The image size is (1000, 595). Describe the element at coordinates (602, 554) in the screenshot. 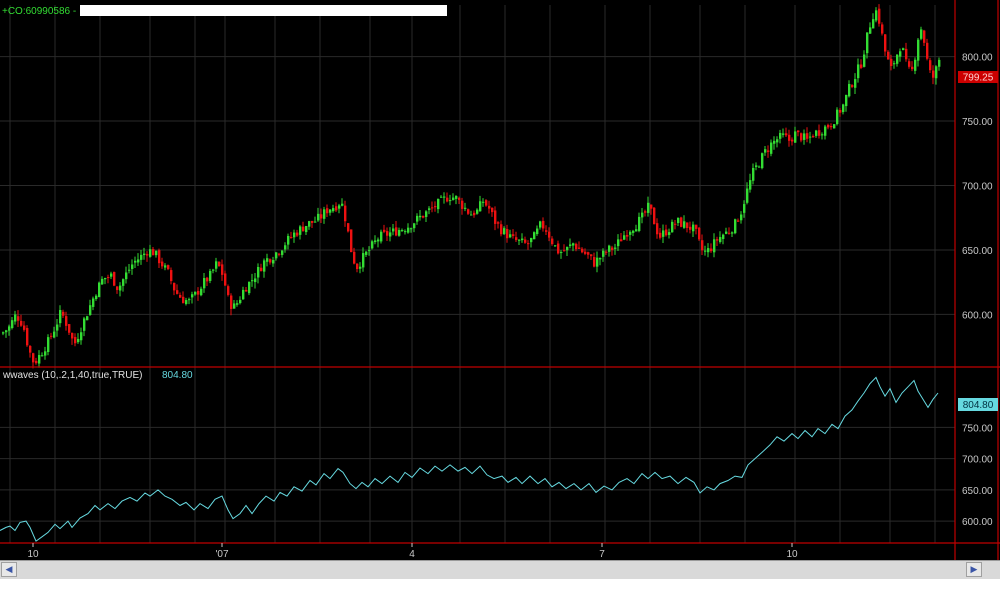

I see `time-tick-label-3: 7` at that location.